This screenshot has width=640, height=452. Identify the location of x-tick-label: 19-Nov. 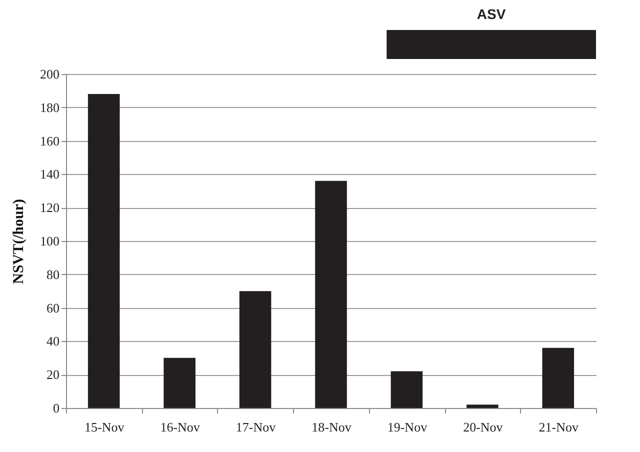
(407, 427).